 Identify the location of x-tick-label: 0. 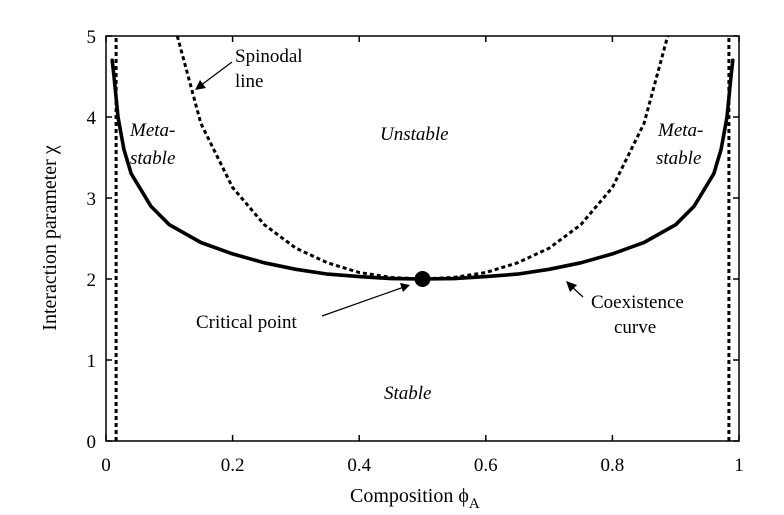
(106, 465).